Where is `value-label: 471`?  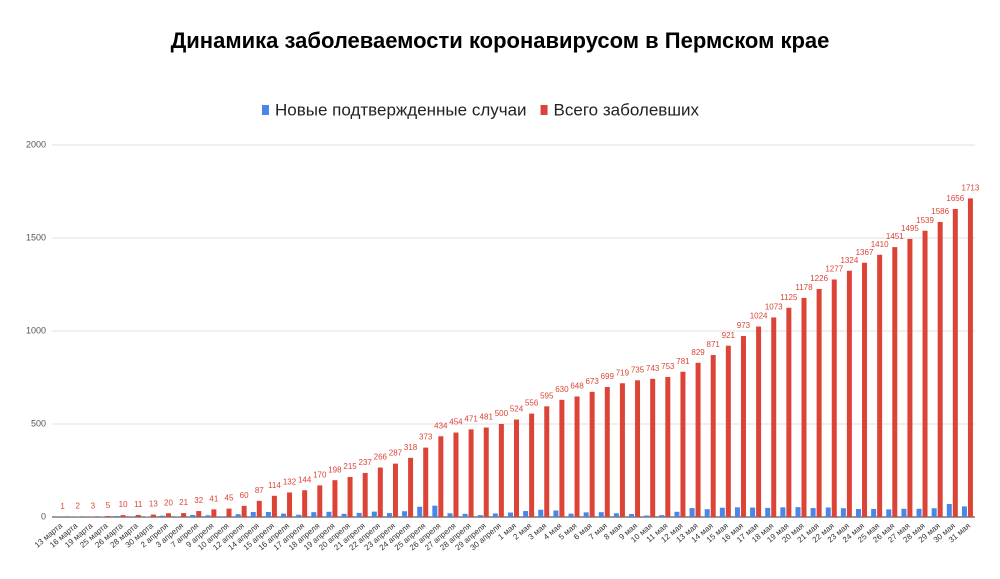
value-label: 471 is located at coordinates (471, 419).